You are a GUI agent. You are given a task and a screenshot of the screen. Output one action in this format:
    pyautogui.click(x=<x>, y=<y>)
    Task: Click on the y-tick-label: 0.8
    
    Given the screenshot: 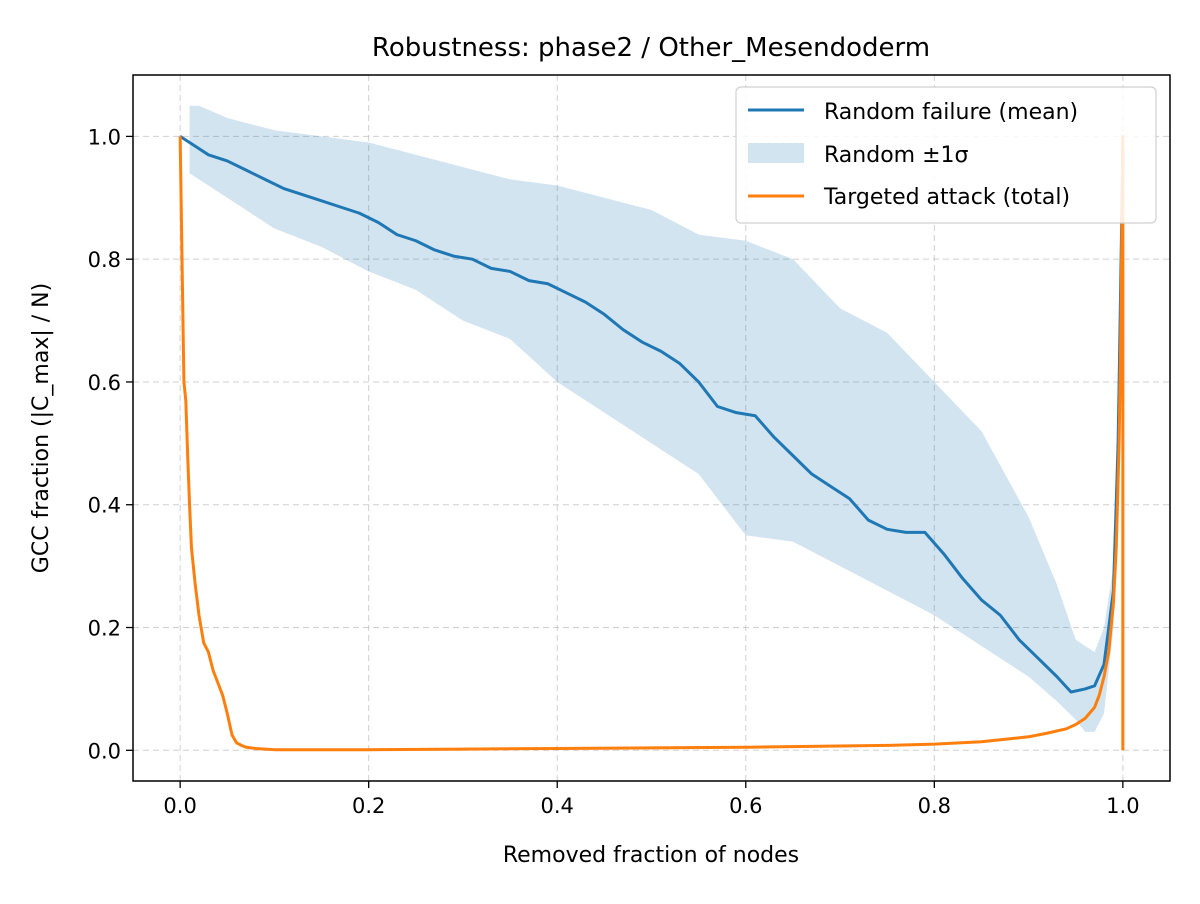 What is the action you would take?
    pyautogui.click(x=104, y=260)
    